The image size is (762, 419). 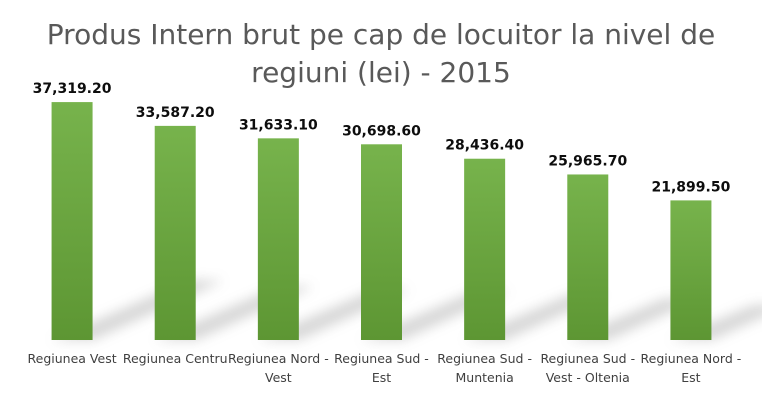 What do you see at coordinates (381, 131) in the screenshot?
I see `data-label: 30,698.60` at bounding box center [381, 131].